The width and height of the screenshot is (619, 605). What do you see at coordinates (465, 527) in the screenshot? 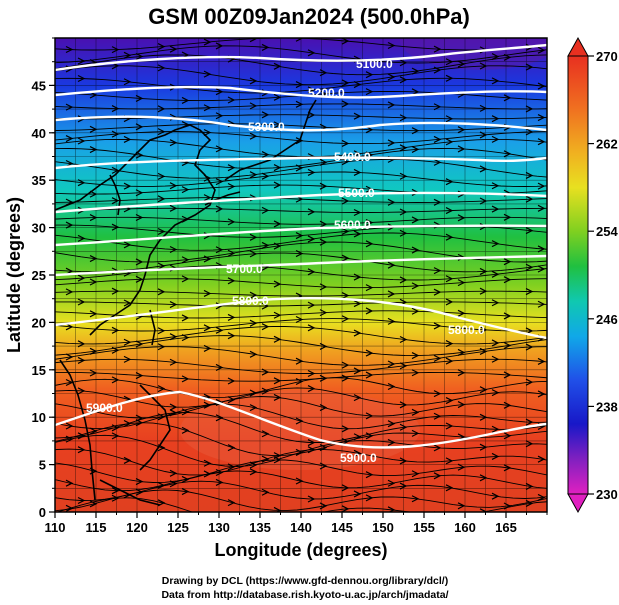
I see `x-tick-label: 160` at bounding box center [465, 527].